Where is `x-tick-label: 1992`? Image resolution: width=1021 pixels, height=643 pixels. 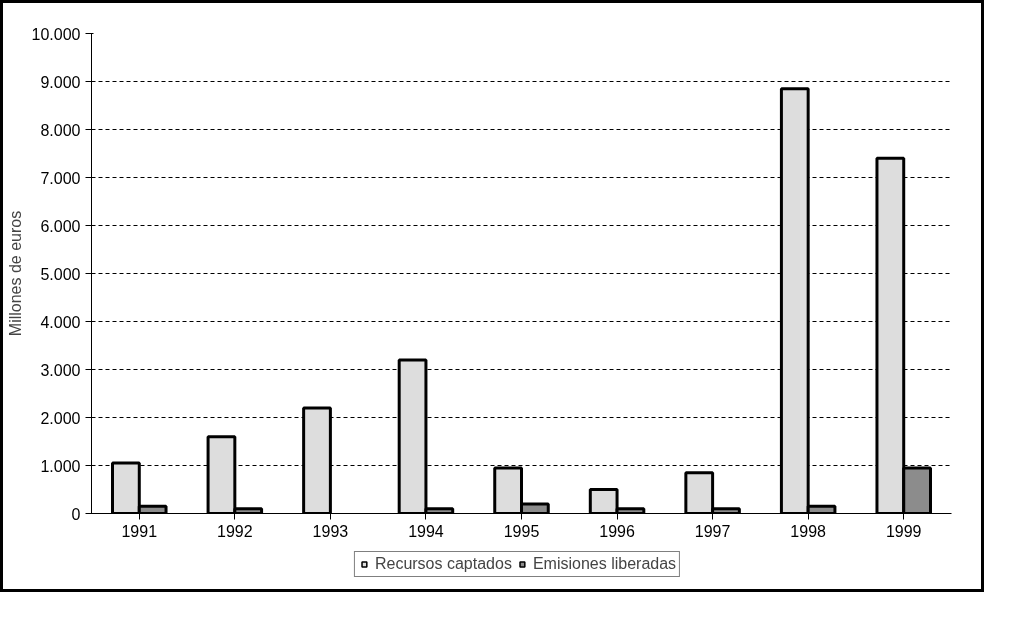
x-tick-label: 1992 is located at coordinates (235, 531).